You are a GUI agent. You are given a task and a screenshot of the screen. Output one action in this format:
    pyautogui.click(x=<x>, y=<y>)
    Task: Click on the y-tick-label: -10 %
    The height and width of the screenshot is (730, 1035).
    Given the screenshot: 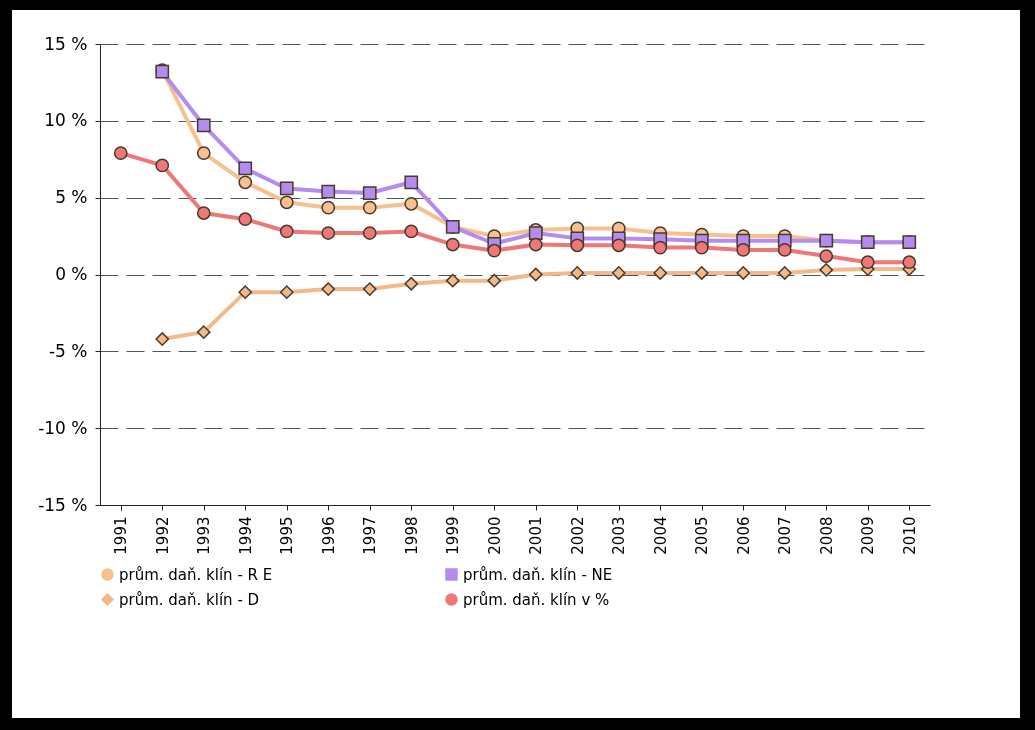 What is the action you would take?
    pyautogui.click(x=63, y=427)
    